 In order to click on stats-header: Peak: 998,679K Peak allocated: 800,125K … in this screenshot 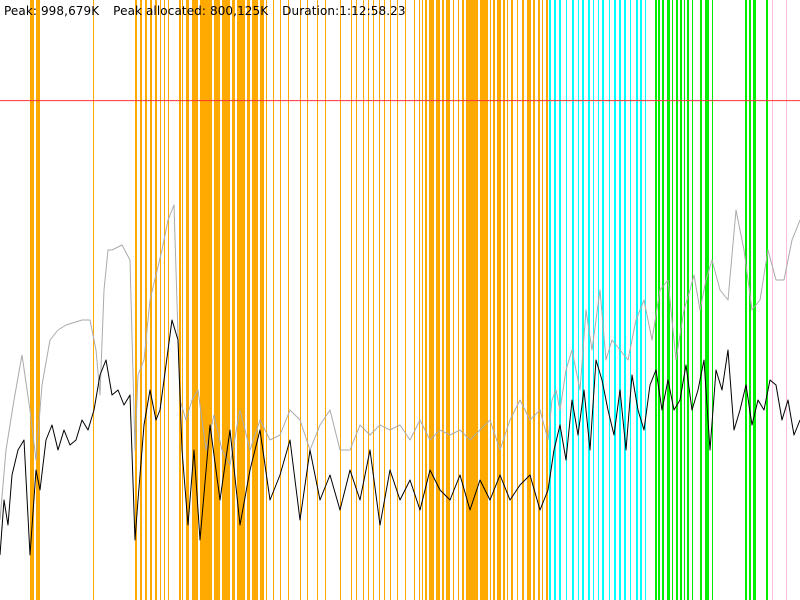, I will do `click(210, 11)`.